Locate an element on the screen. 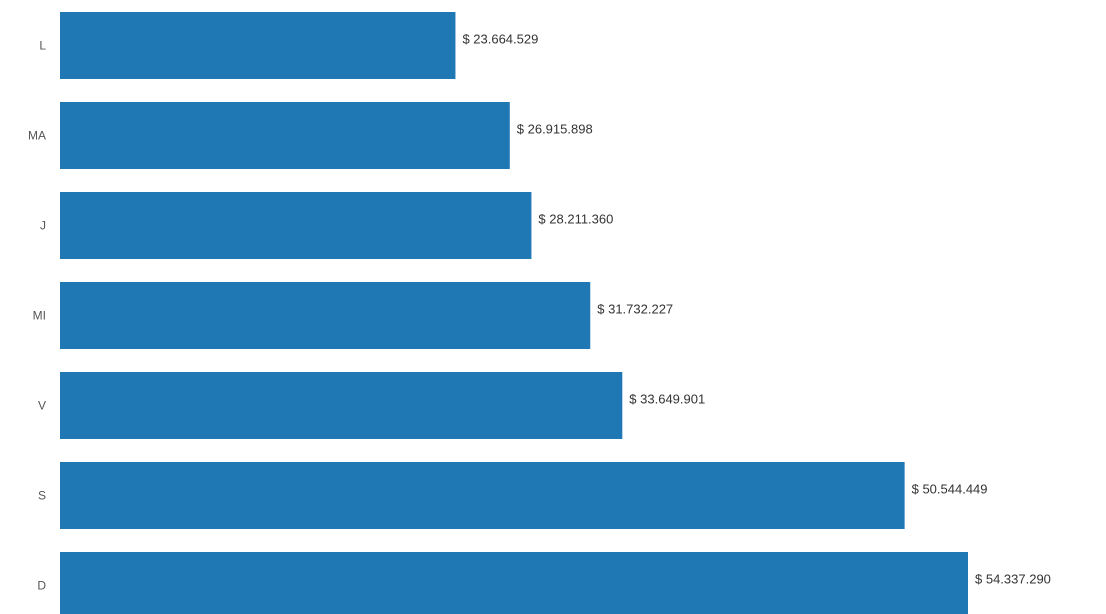  category-label-ma: MA is located at coordinates (37, 136).